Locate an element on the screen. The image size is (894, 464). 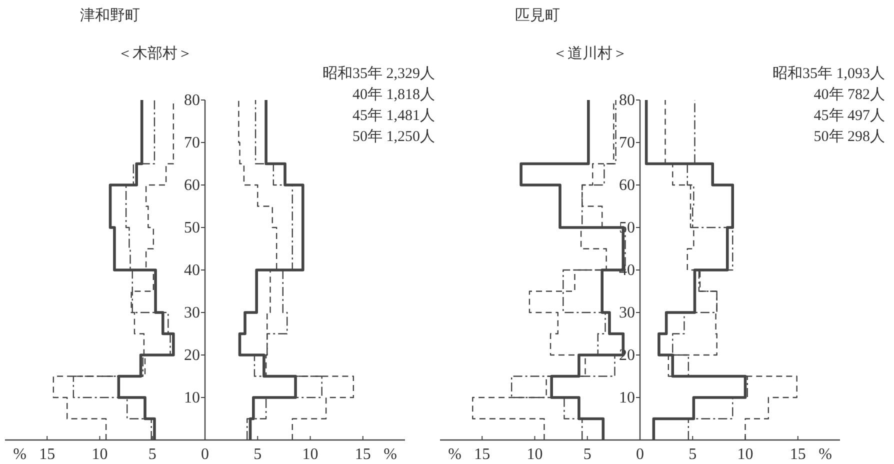
annotation: 45年 1,481人 is located at coordinates (393, 115).